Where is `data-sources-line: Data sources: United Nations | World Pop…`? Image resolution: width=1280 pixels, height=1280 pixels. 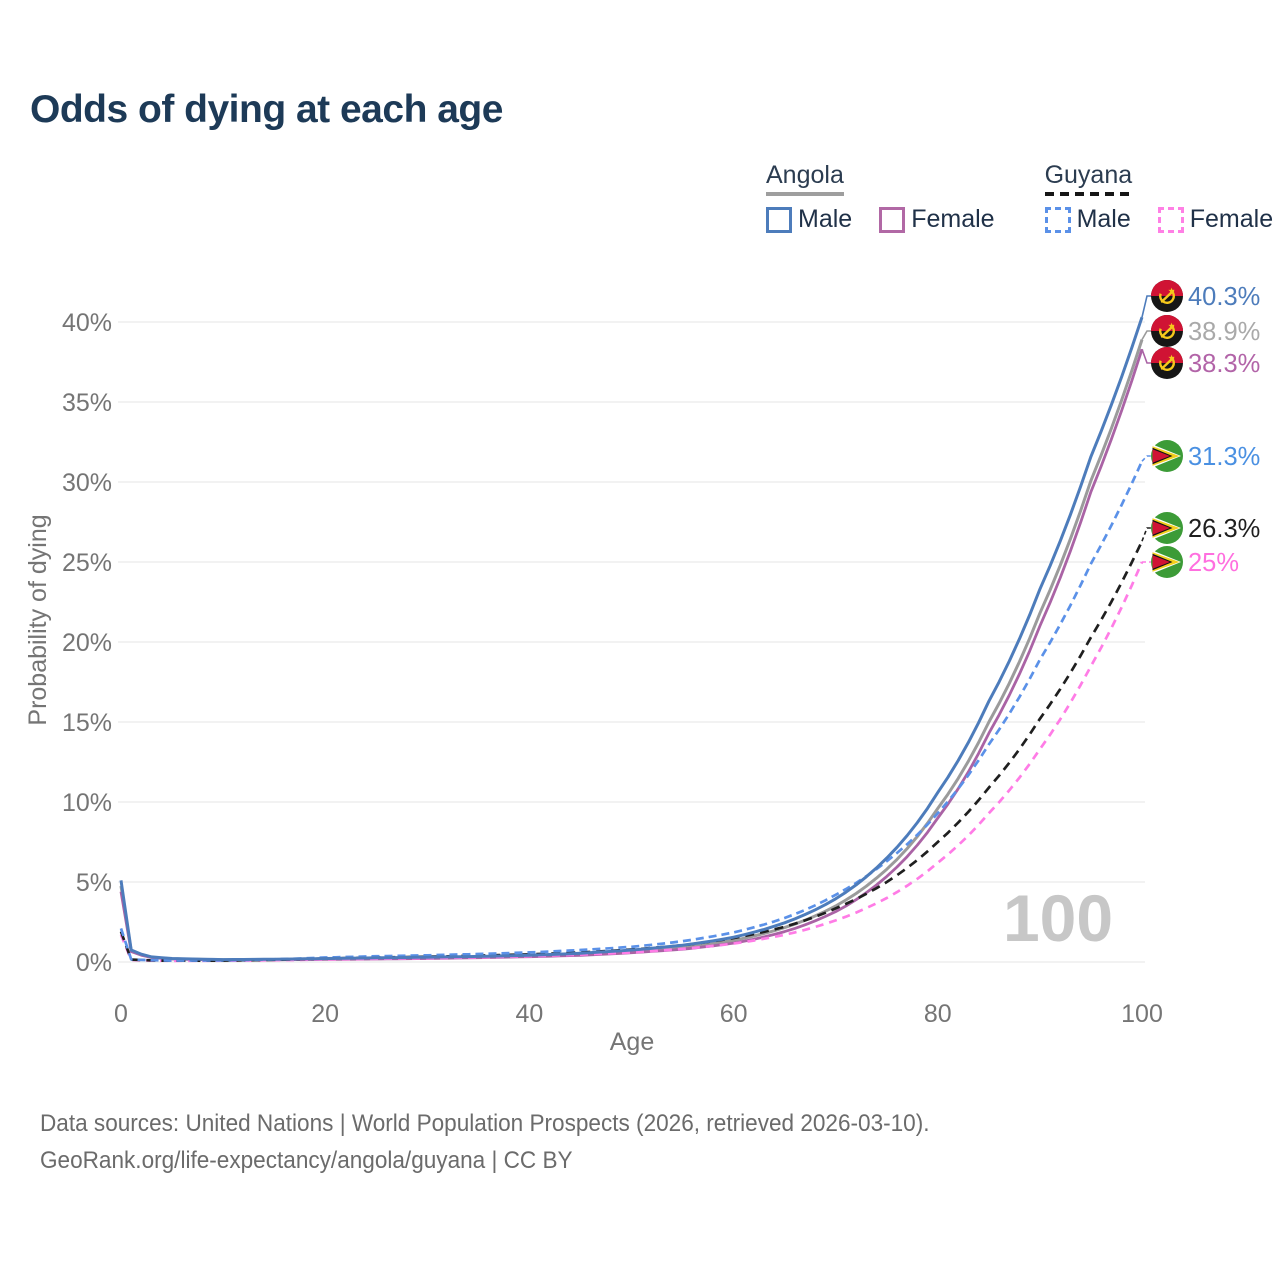 data-sources-line: Data sources: United Nations | World Pop… is located at coordinates (485, 1123).